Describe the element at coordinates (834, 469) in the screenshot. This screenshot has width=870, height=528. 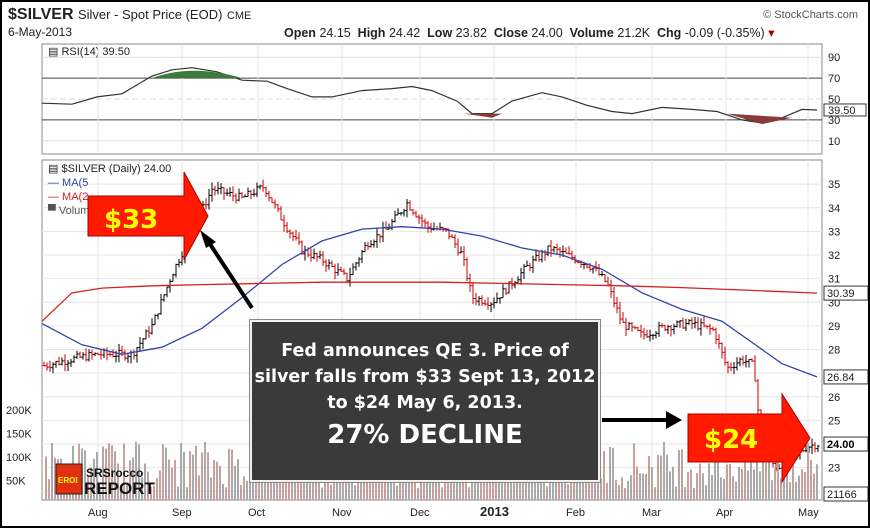
I see `price-tick-label: 23` at that location.